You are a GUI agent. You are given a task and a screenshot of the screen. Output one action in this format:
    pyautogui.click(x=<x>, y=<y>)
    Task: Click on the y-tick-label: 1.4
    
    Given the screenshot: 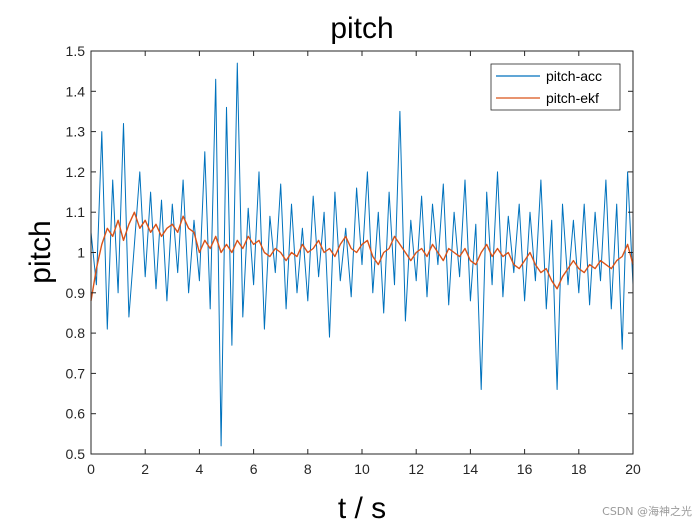 What is the action you would take?
    pyautogui.click(x=76, y=91)
    